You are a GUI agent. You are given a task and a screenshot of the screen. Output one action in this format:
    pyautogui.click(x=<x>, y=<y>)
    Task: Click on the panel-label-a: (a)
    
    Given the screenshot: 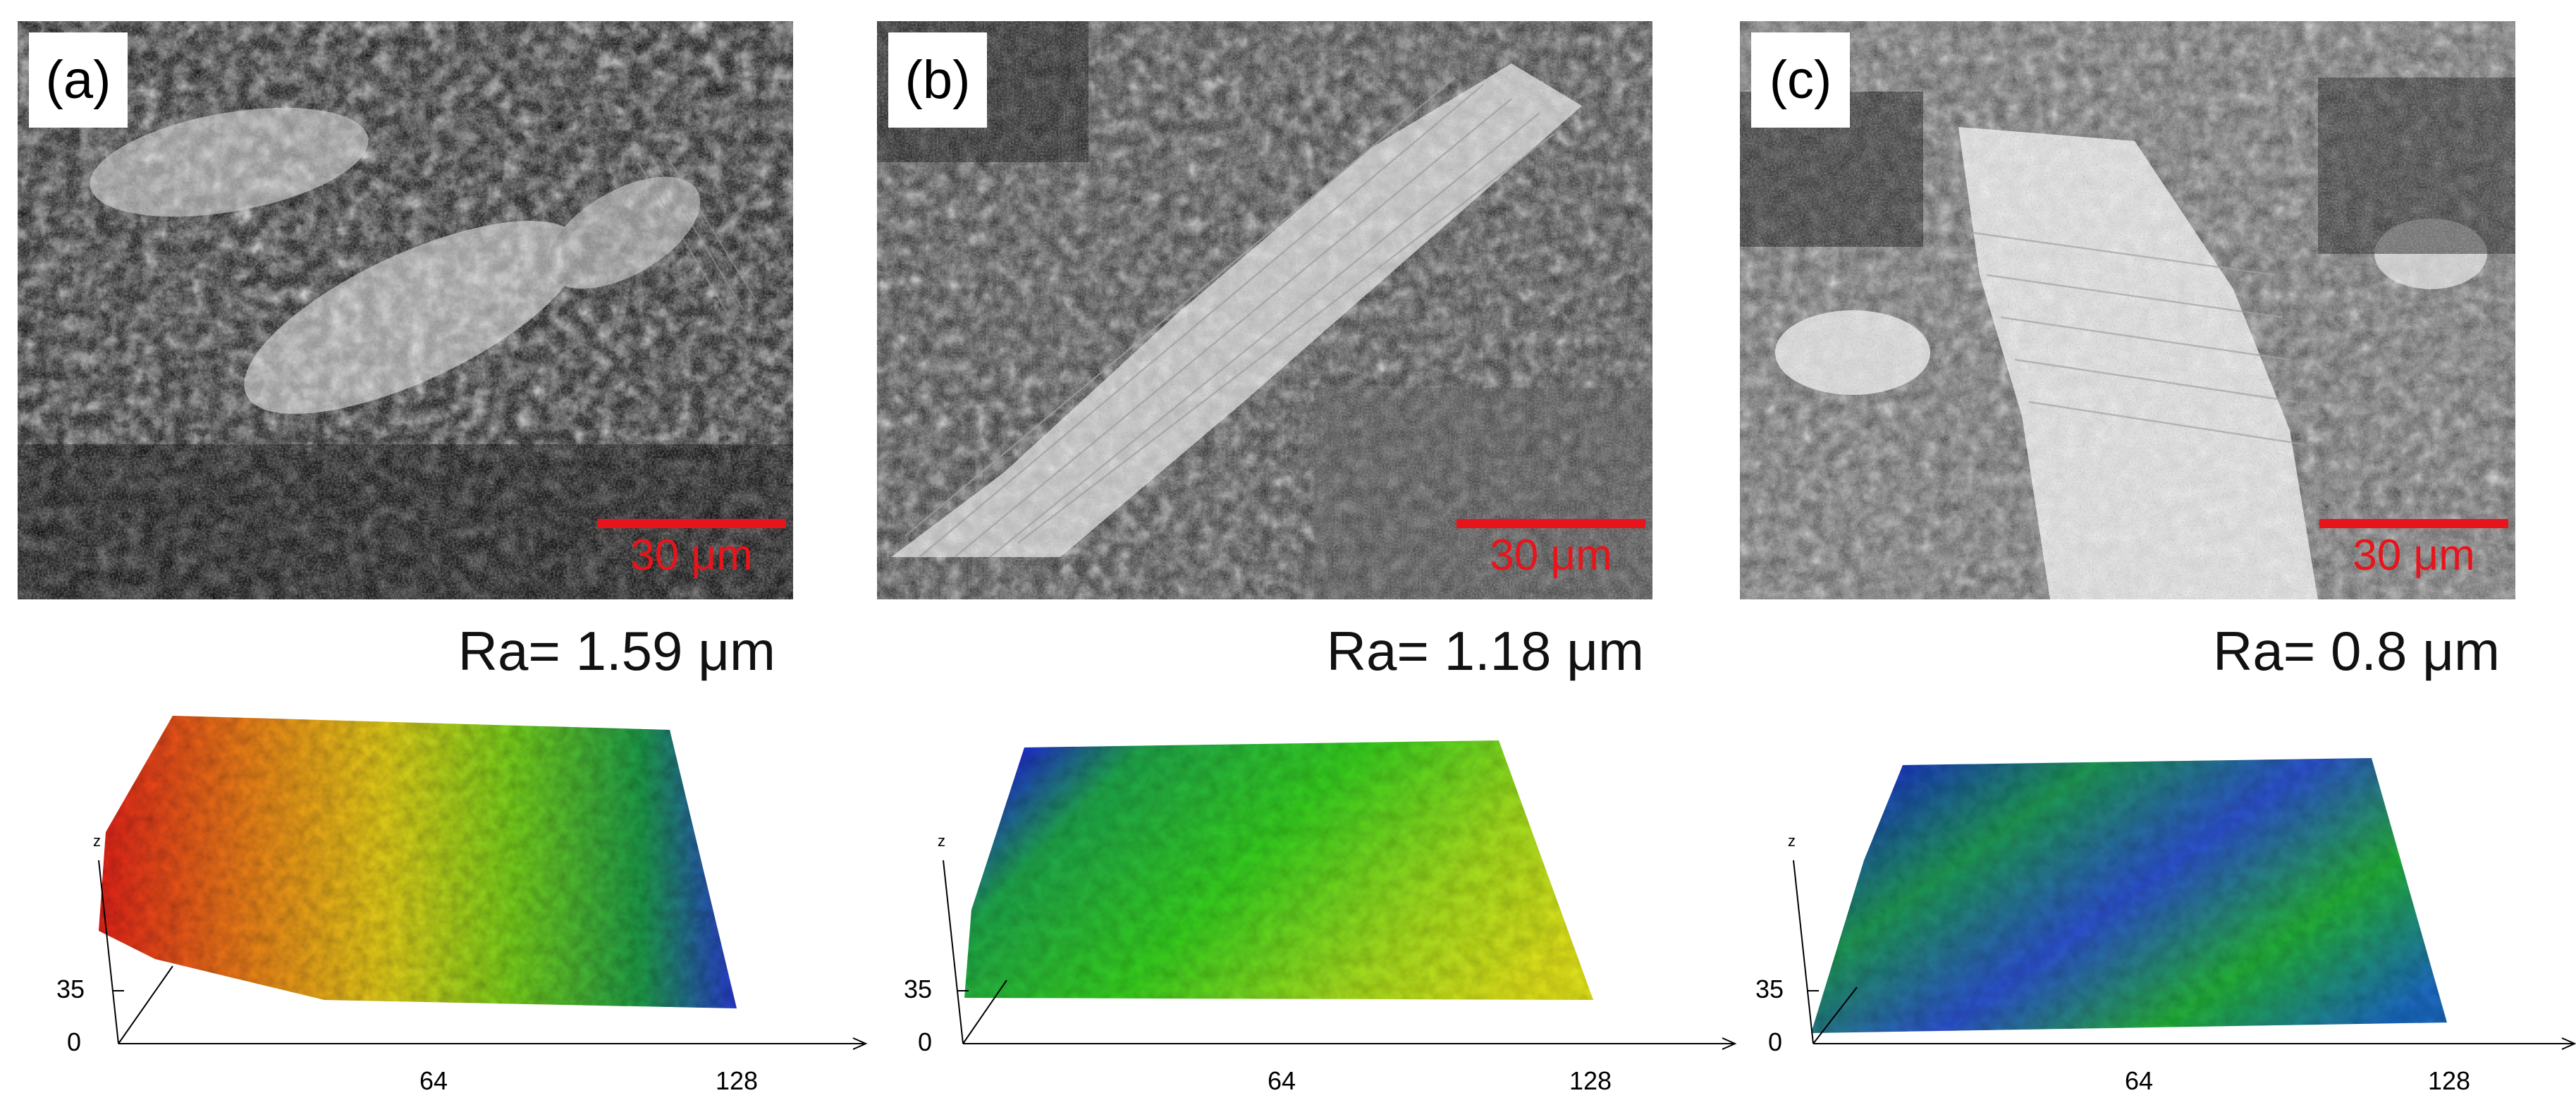 What is the action you would take?
    pyautogui.click(x=78, y=80)
    